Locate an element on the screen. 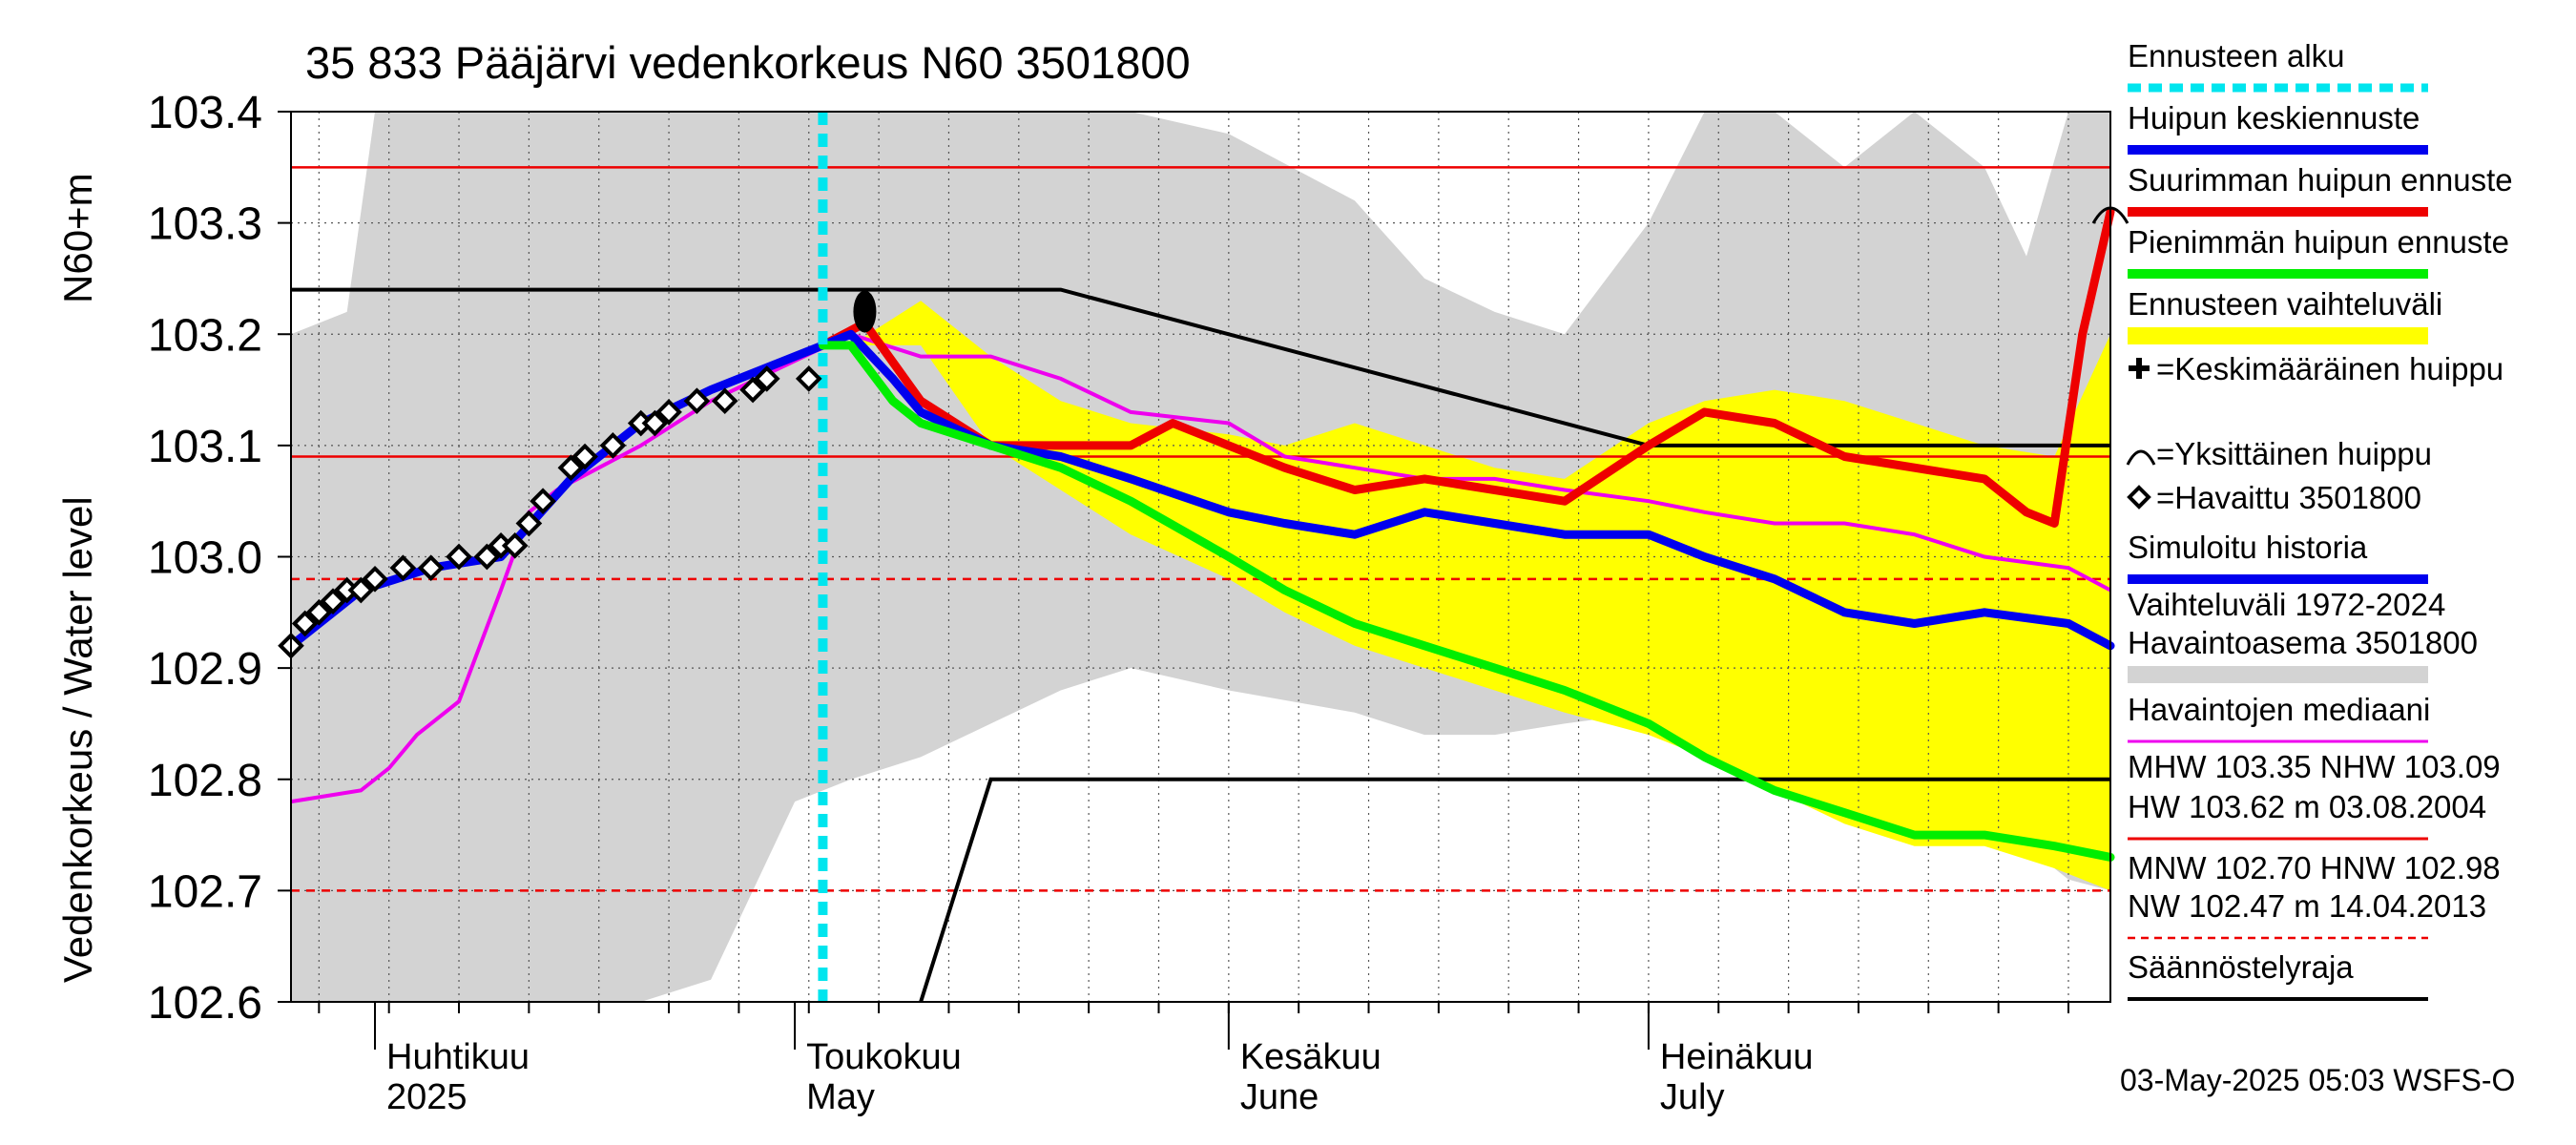  month-label-en: May is located at coordinates (840, 1097).